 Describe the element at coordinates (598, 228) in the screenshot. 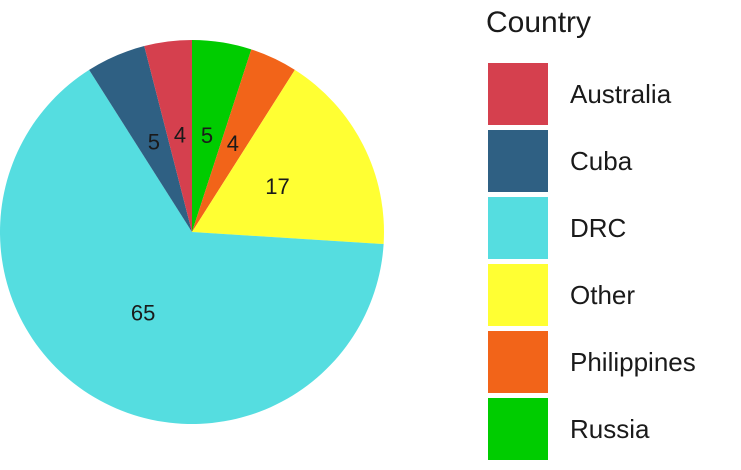

I see `legend-label: DRC` at that location.